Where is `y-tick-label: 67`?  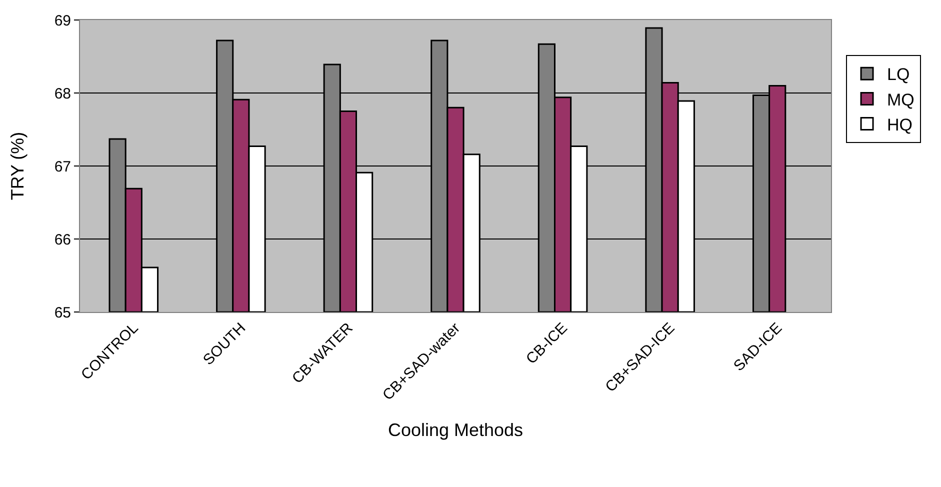
y-tick-label: 67 is located at coordinates (62, 167).